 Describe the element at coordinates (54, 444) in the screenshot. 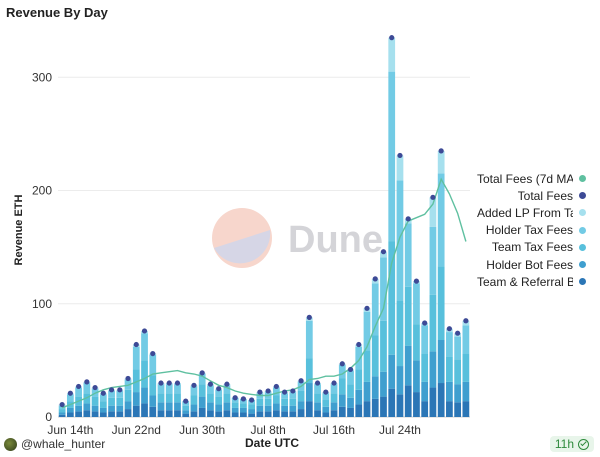

I see `author-link: @whale_hunter` at that location.